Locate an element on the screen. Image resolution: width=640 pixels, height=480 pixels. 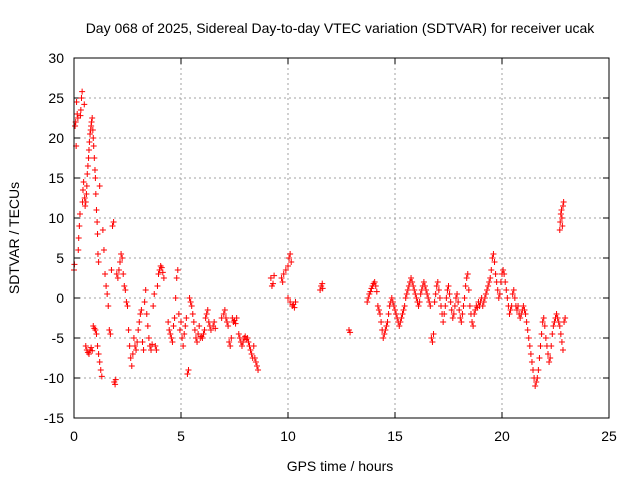
y-tick-label: 0 is located at coordinates (60, 298).